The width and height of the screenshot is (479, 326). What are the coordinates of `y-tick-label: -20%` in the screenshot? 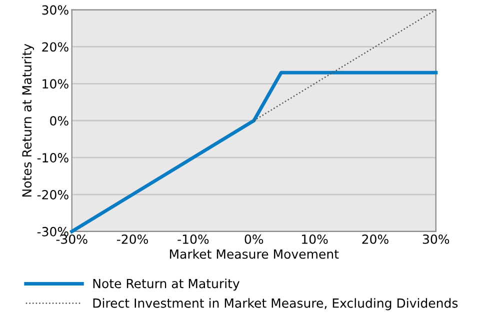 It's located at (52, 195).